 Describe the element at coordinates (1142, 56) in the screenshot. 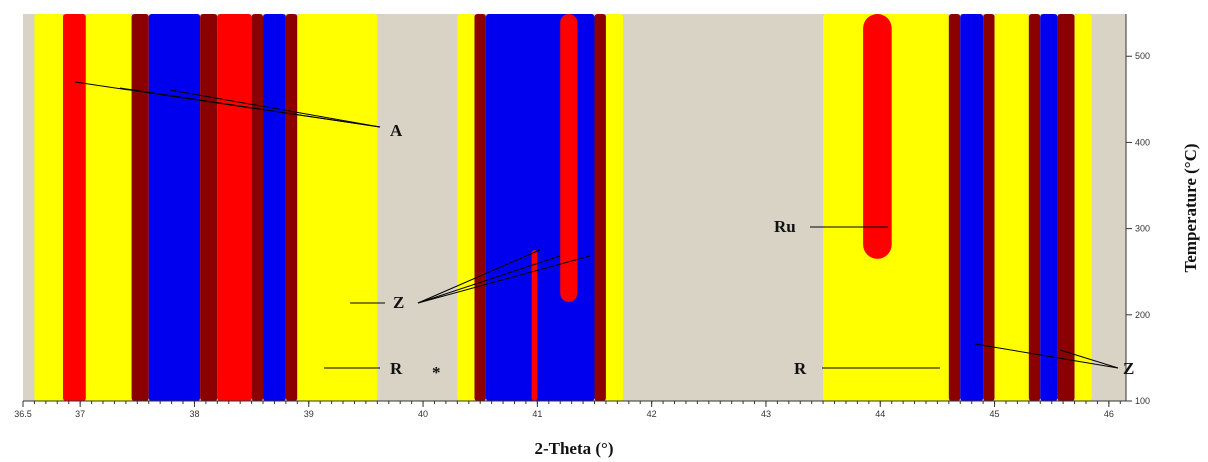

I see `y-tick-label: 500` at that location.